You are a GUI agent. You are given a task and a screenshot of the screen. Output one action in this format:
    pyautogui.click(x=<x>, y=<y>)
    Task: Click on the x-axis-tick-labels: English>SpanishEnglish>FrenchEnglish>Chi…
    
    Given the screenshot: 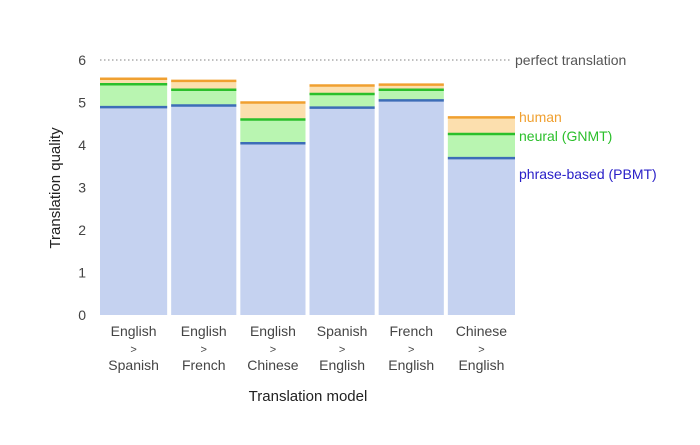 What is the action you would take?
    pyautogui.click(x=307, y=348)
    